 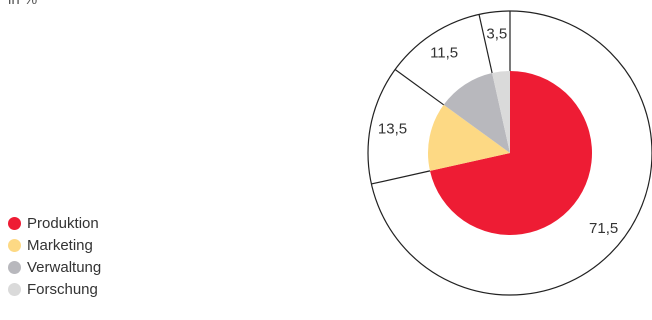 I want to click on legend-item-forschung: Forschung, so click(x=54, y=289).